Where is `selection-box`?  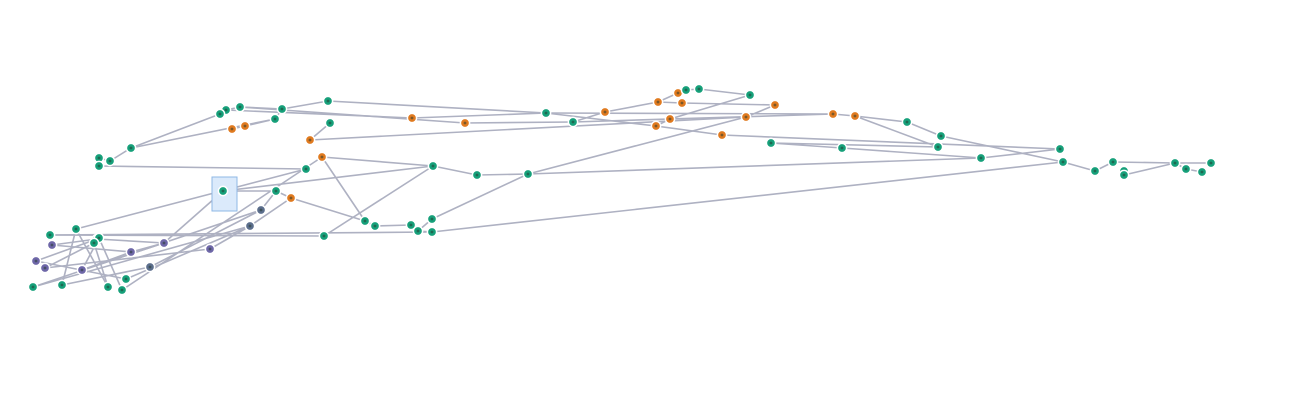
selection-box is located at coordinates (224, 194).